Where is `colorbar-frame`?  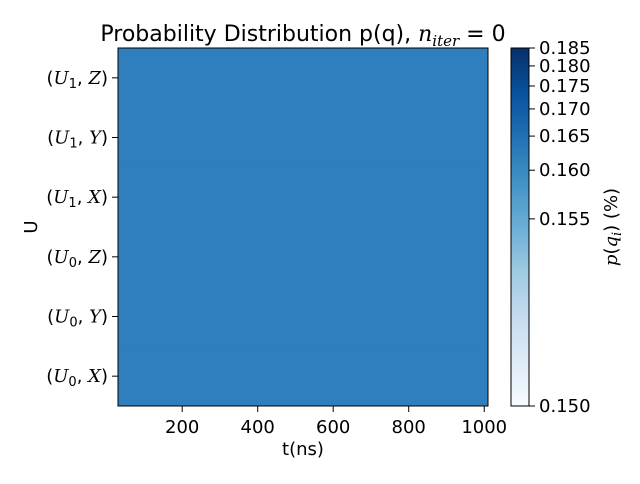 colorbar-frame is located at coordinates (520, 227).